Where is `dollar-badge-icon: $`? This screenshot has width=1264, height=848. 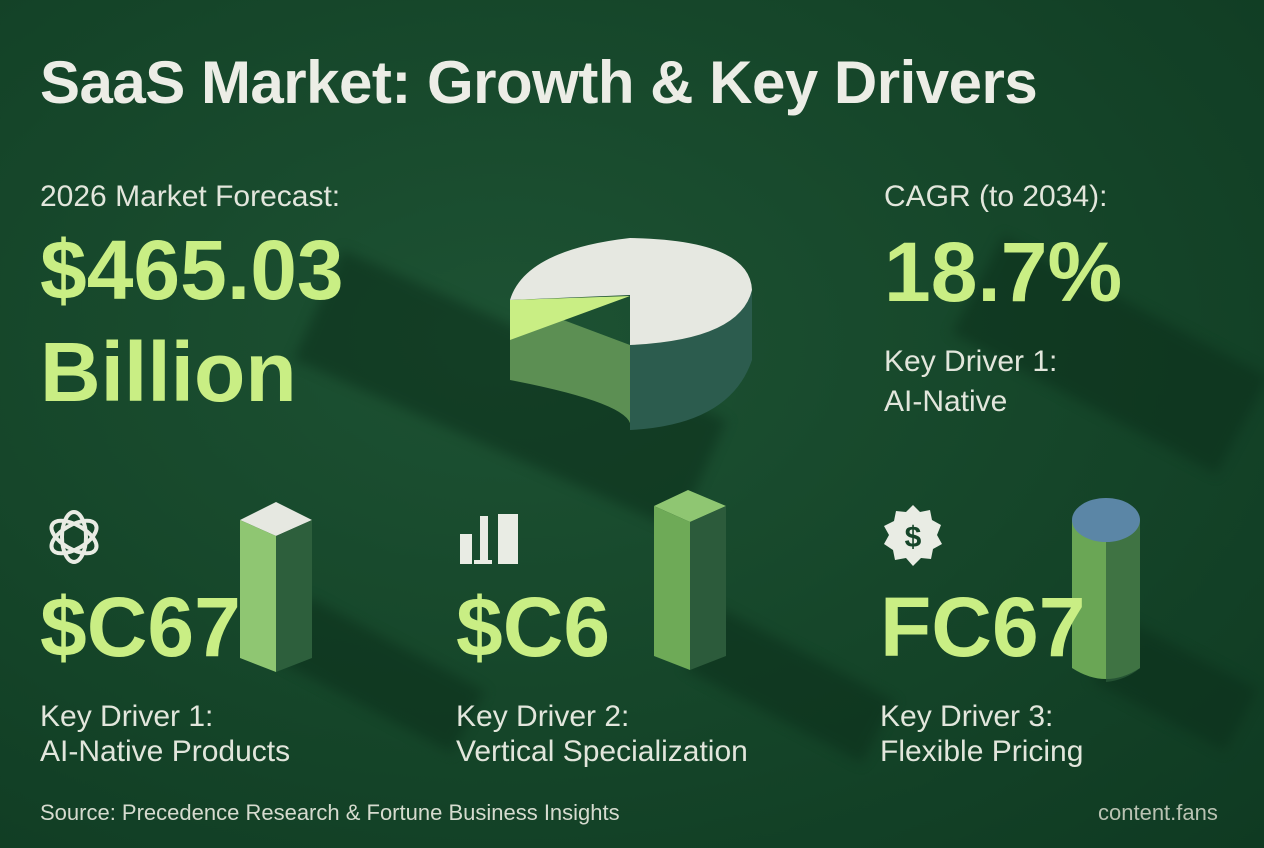
dollar-badge-icon: $ is located at coordinates (913, 535).